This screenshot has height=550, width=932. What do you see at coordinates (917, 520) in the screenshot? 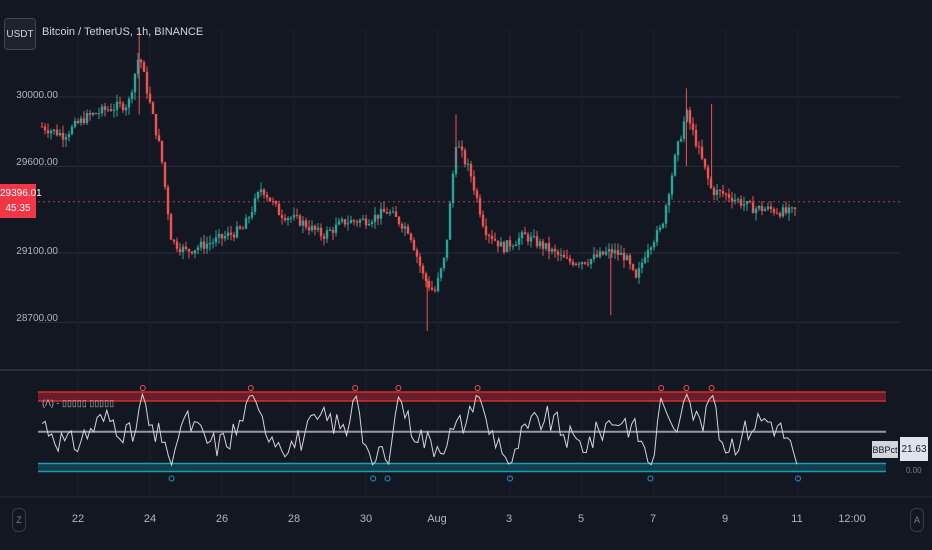
I see `zoom-right-button: A` at bounding box center [917, 520].